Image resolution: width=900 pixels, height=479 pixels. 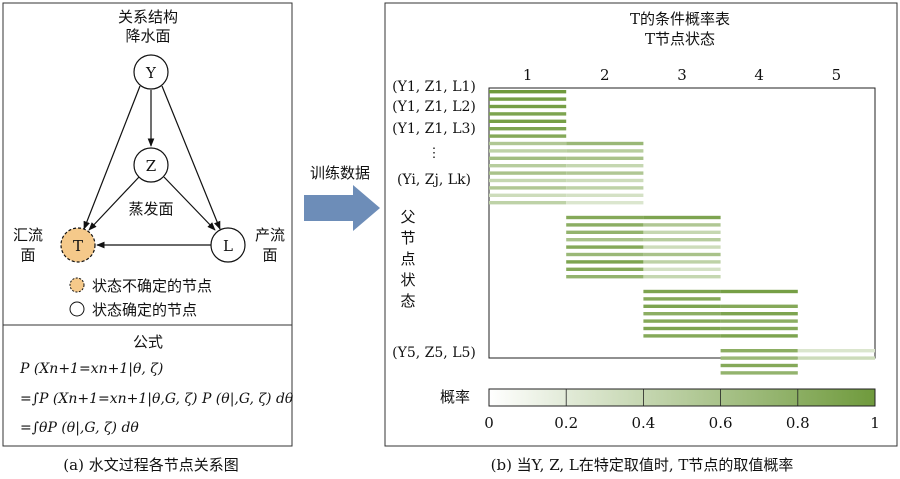 I want to click on colorbar-tick-label: 1, so click(x=875, y=423).